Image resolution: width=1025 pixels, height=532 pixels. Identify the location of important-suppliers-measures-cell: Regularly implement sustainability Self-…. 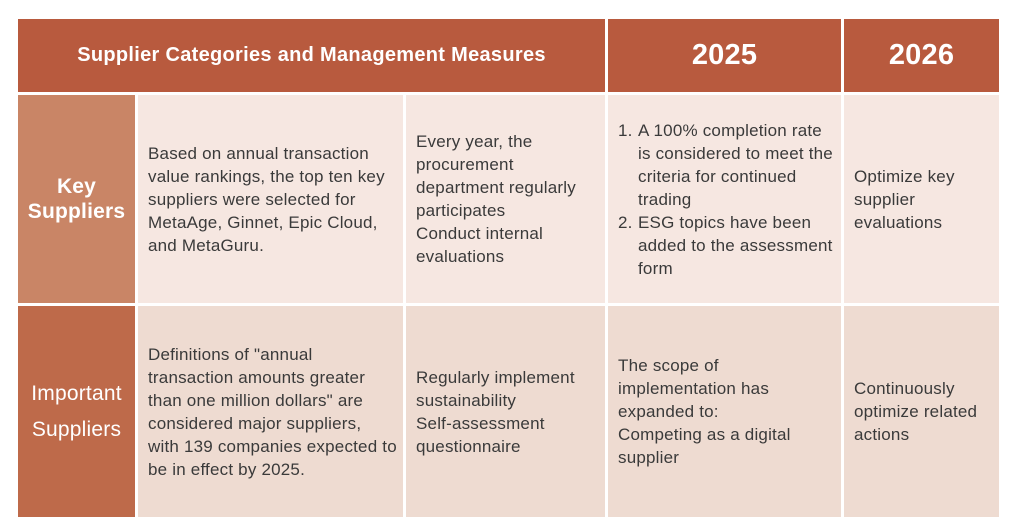
(505, 411).